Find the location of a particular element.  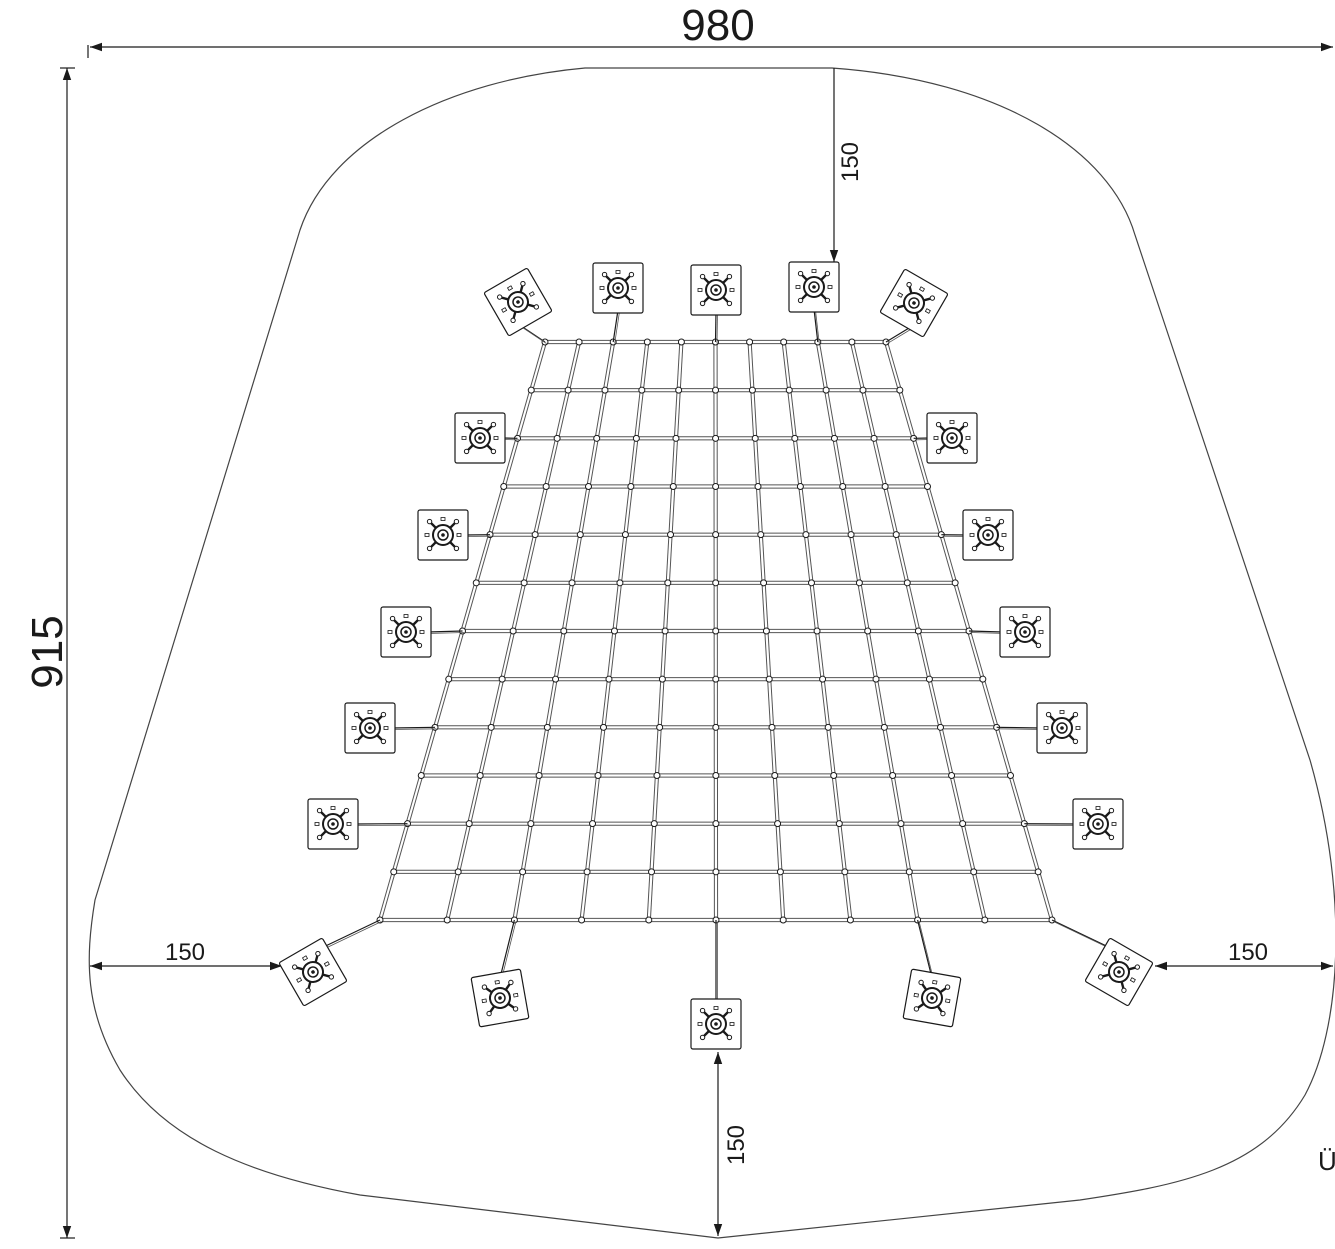

top-clearance-label: 150 is located at coordinates (850, 162).